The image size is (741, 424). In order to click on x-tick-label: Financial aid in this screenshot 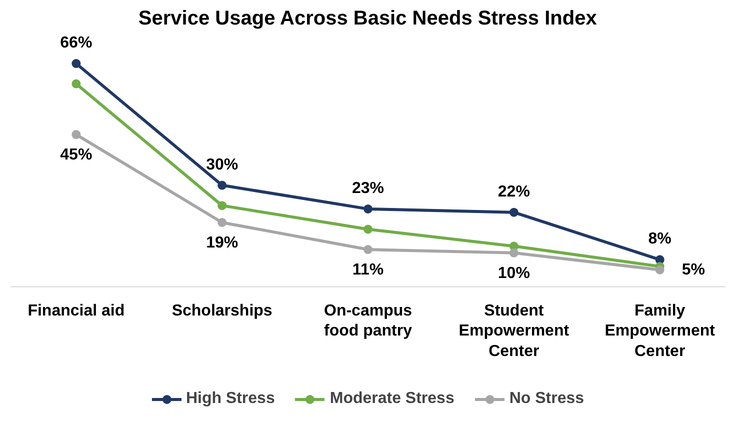, I will do `click(76, 311)`.